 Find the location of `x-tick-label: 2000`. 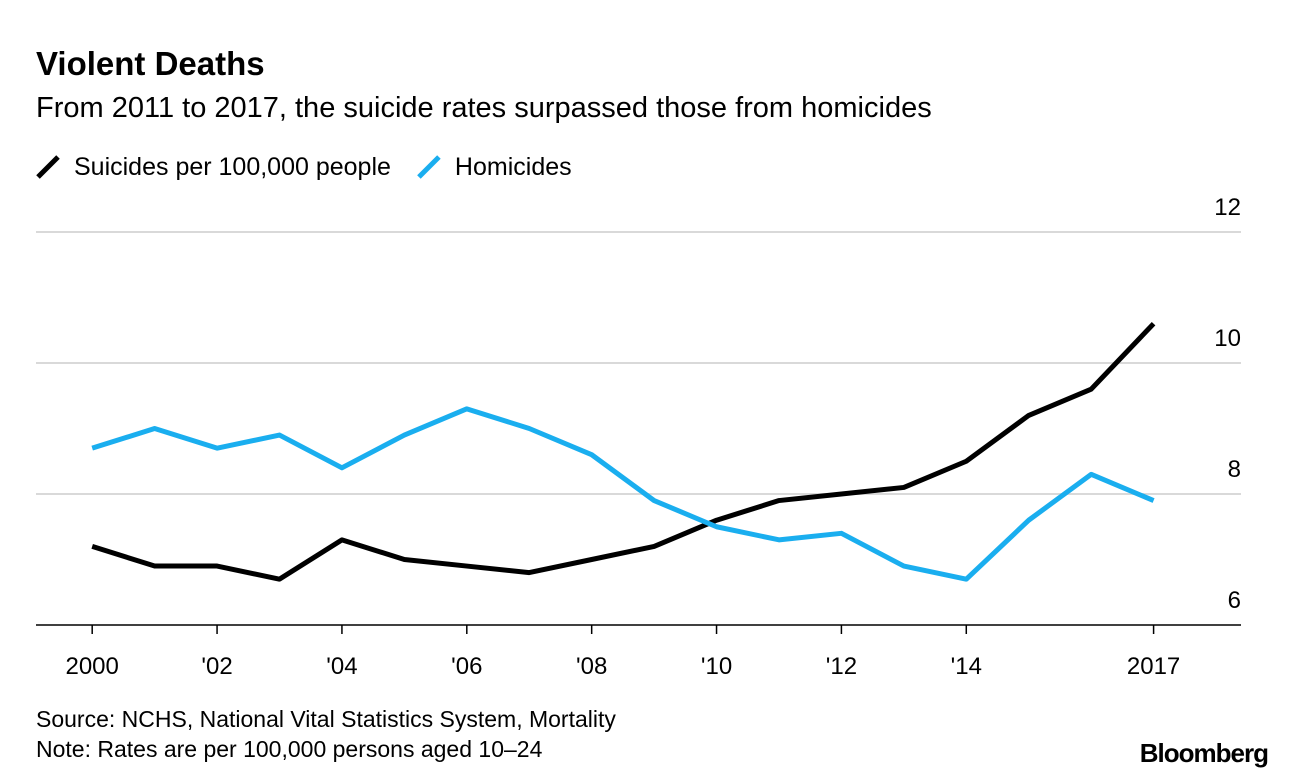

x-tick-label: 2000 is located at coordinates (91, 666).